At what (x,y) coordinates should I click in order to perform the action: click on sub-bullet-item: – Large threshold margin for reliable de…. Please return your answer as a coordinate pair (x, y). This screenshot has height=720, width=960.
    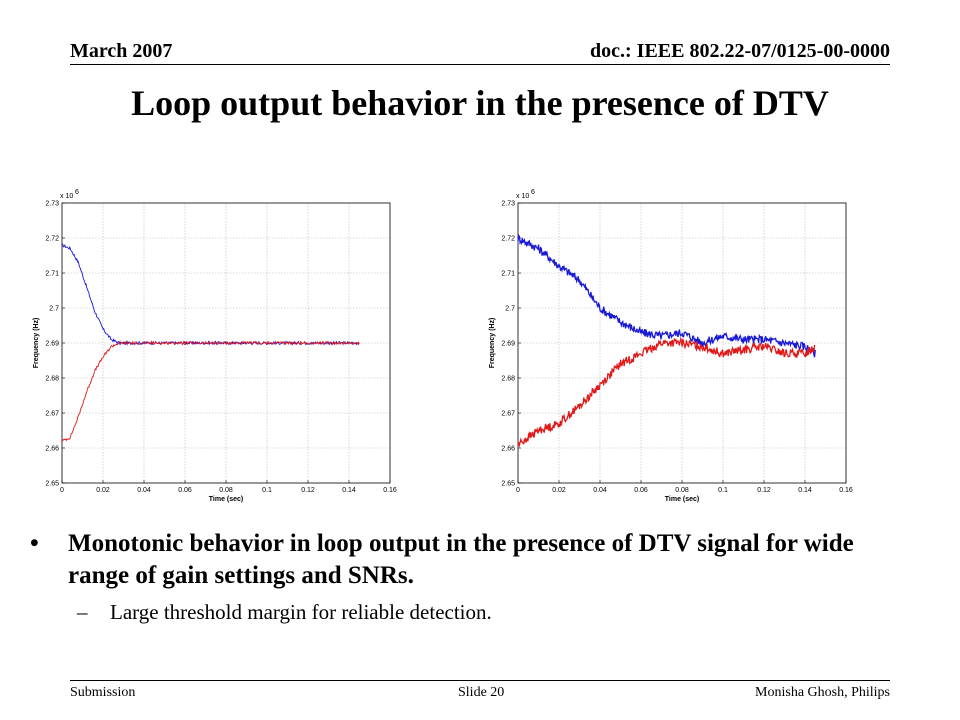
    Looking at the image, I should click on (470, 612).